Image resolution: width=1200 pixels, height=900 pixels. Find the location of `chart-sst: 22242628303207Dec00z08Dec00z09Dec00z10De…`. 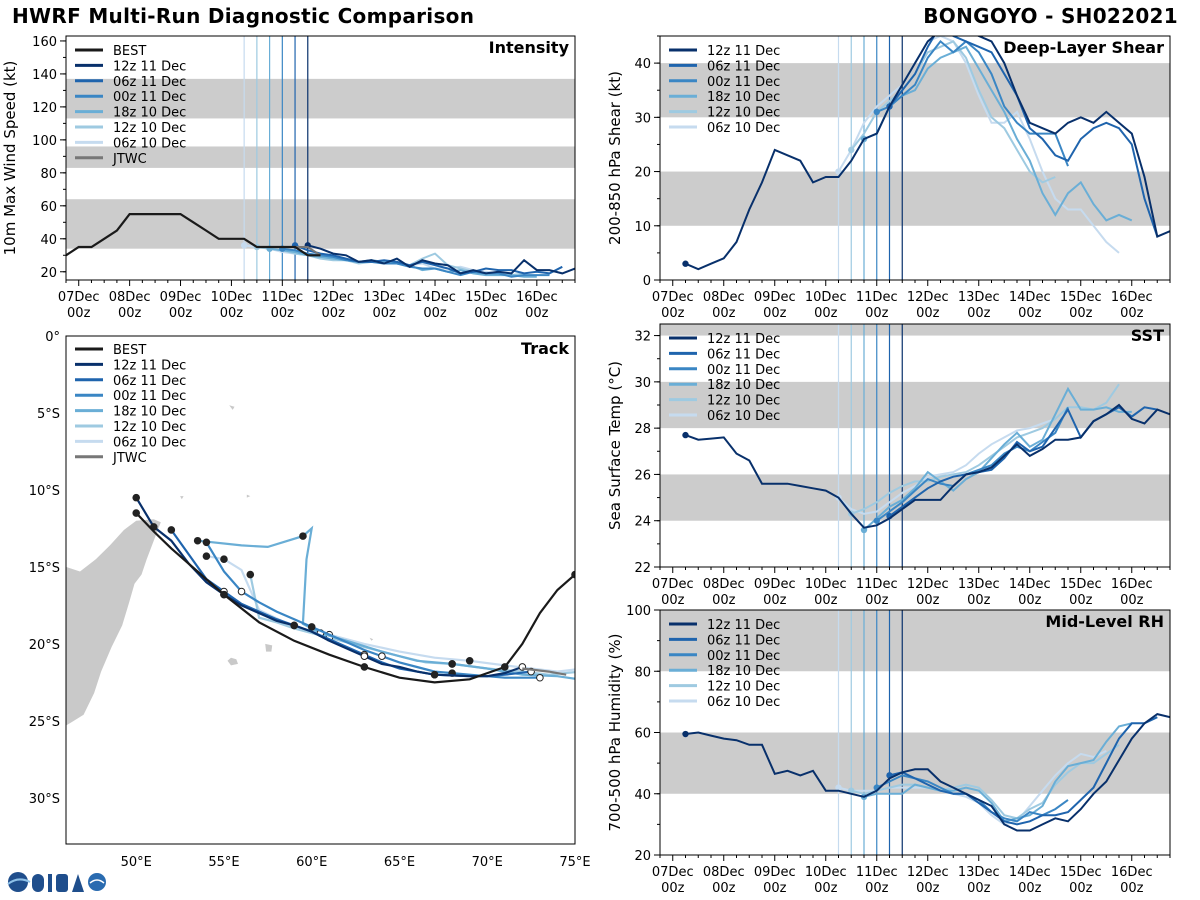

chart-sst: 22242628303207Dec00z08Dec00z09Dec00z10De… is located at coordinates (888, 465).